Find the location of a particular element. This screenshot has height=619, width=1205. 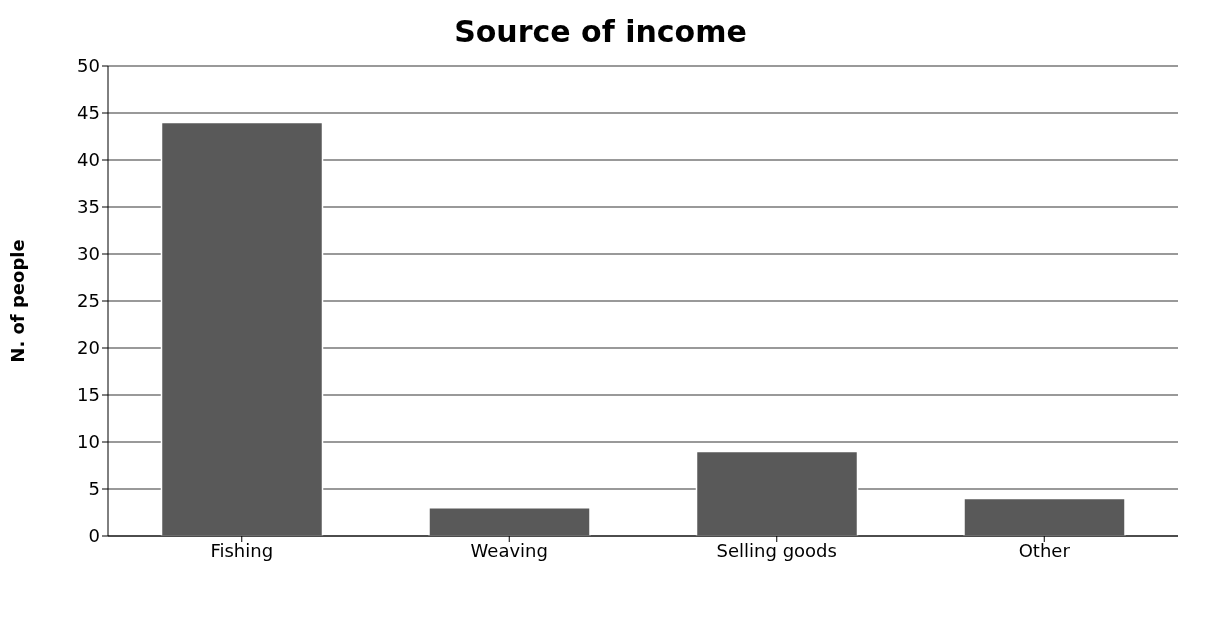

x-tick-label: Other is located at coordinates (1044, 550).